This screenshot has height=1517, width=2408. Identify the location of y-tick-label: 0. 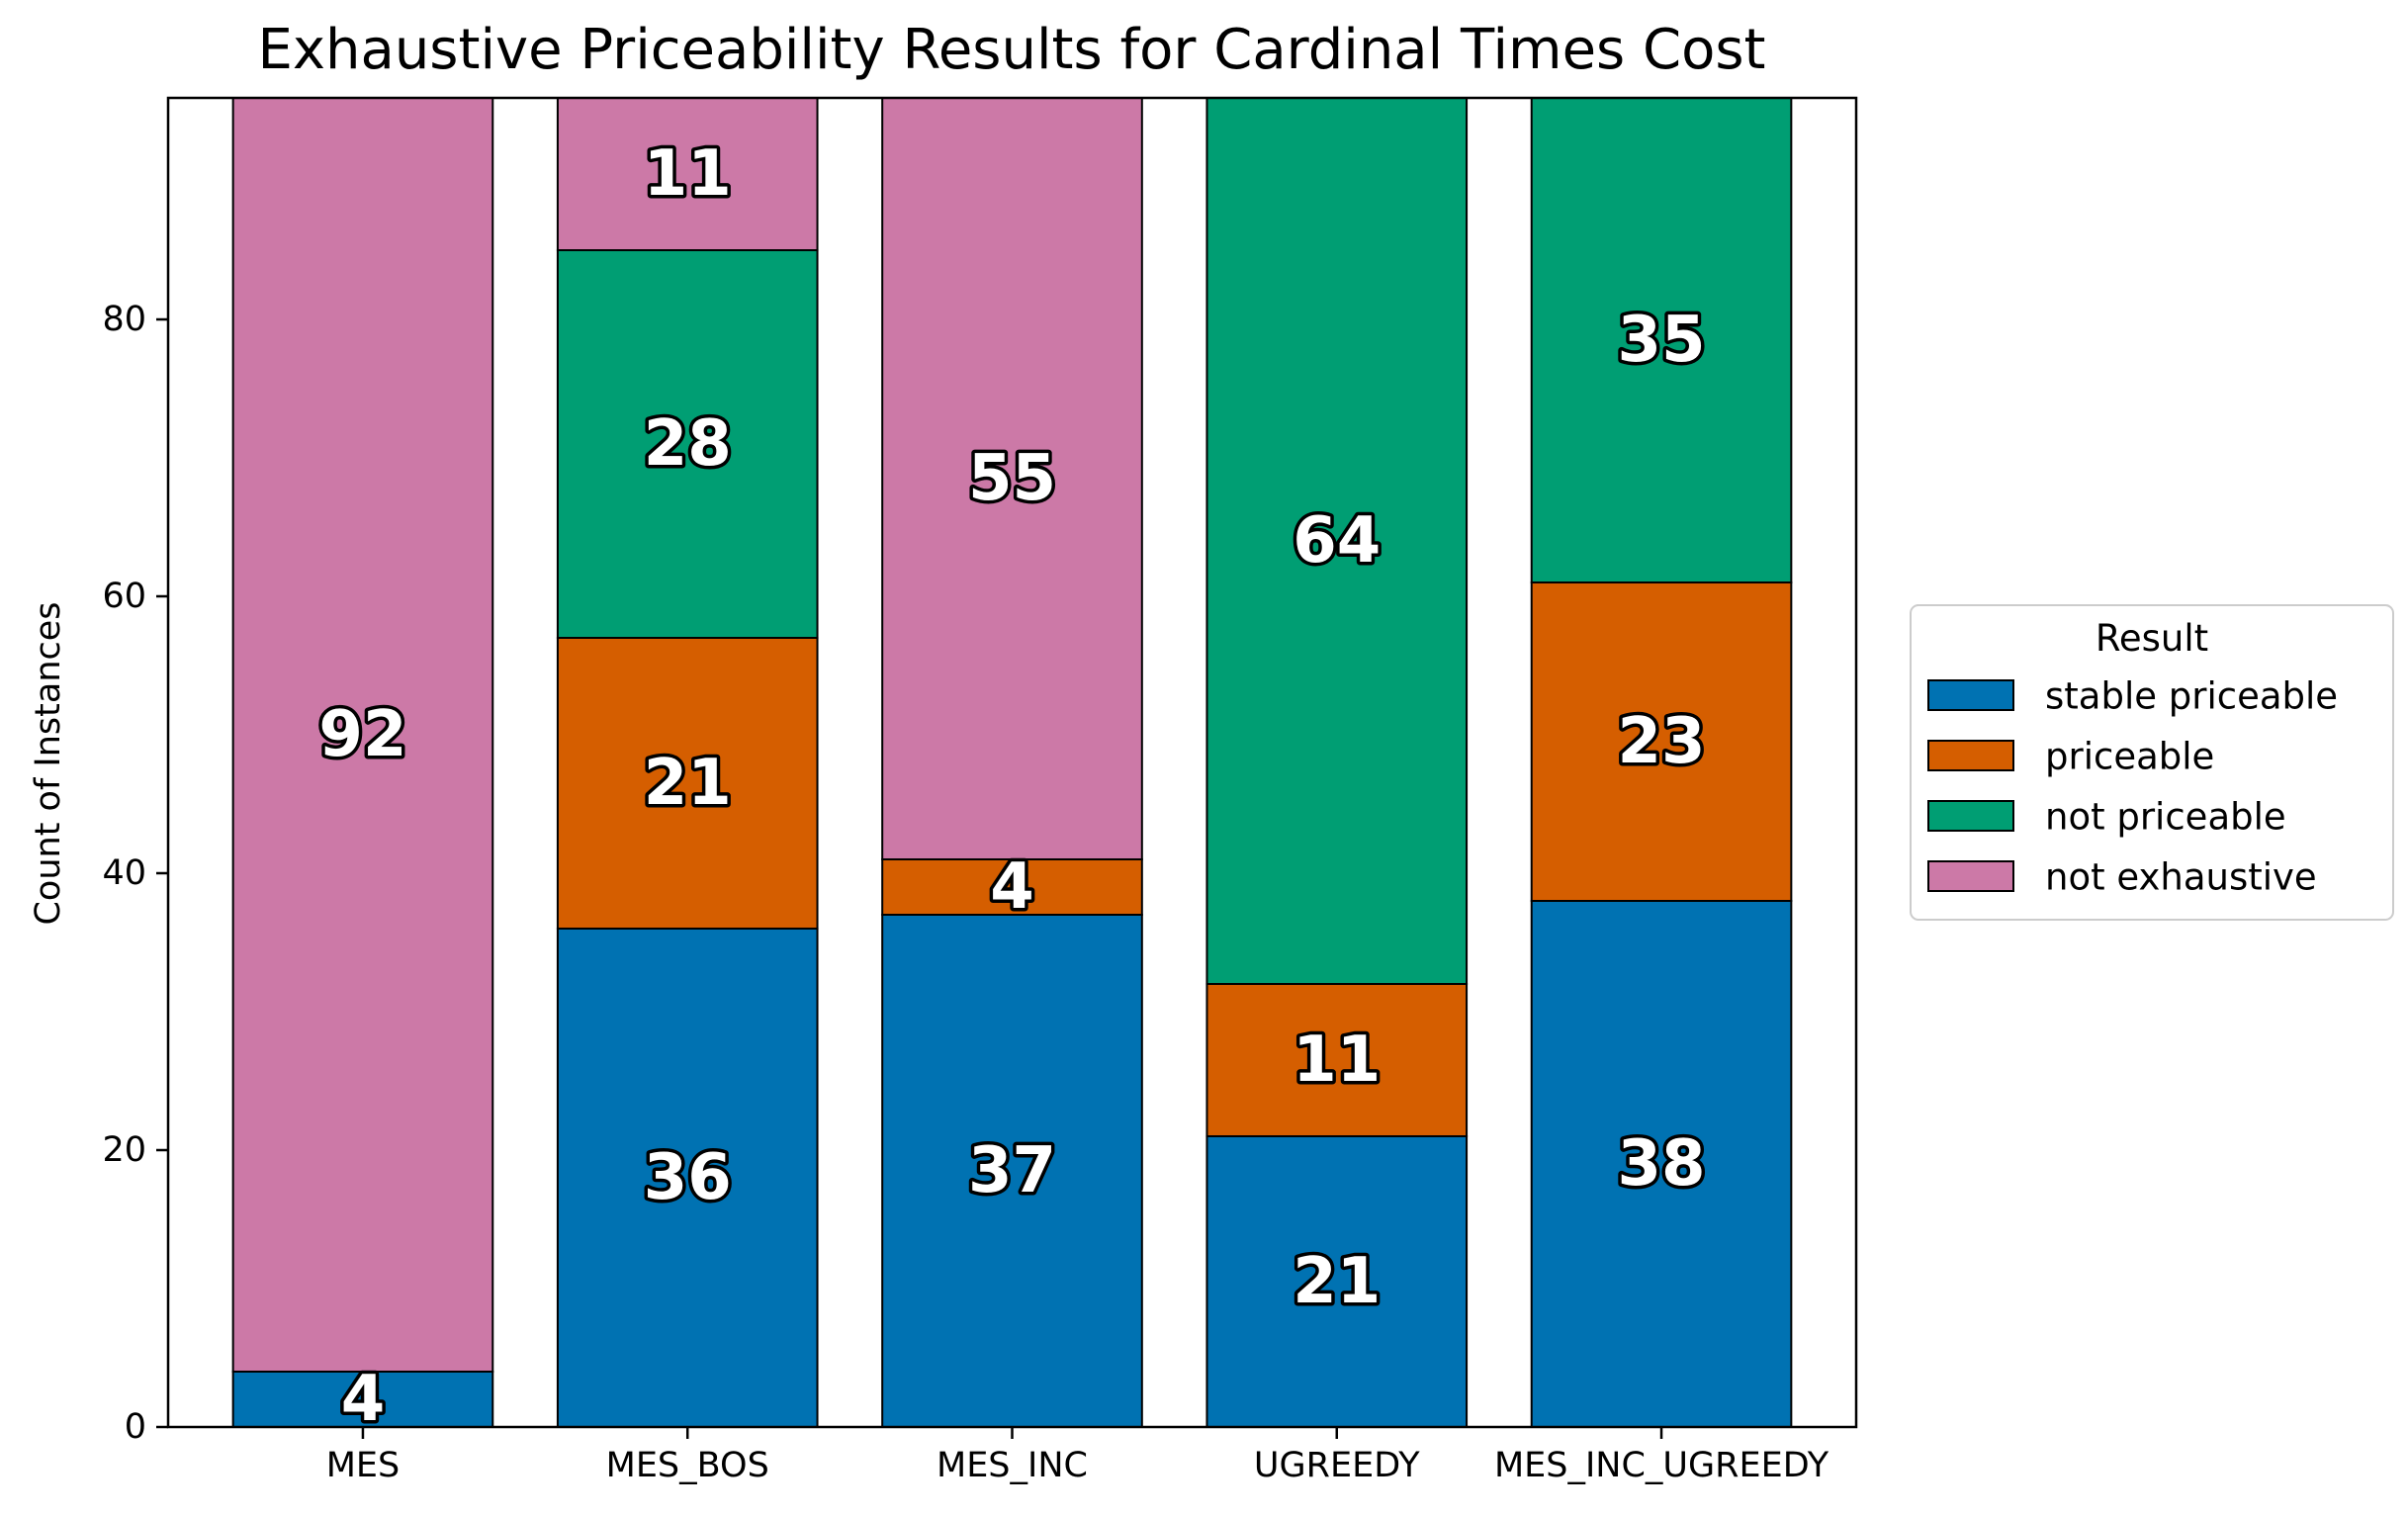
(135, 1427).